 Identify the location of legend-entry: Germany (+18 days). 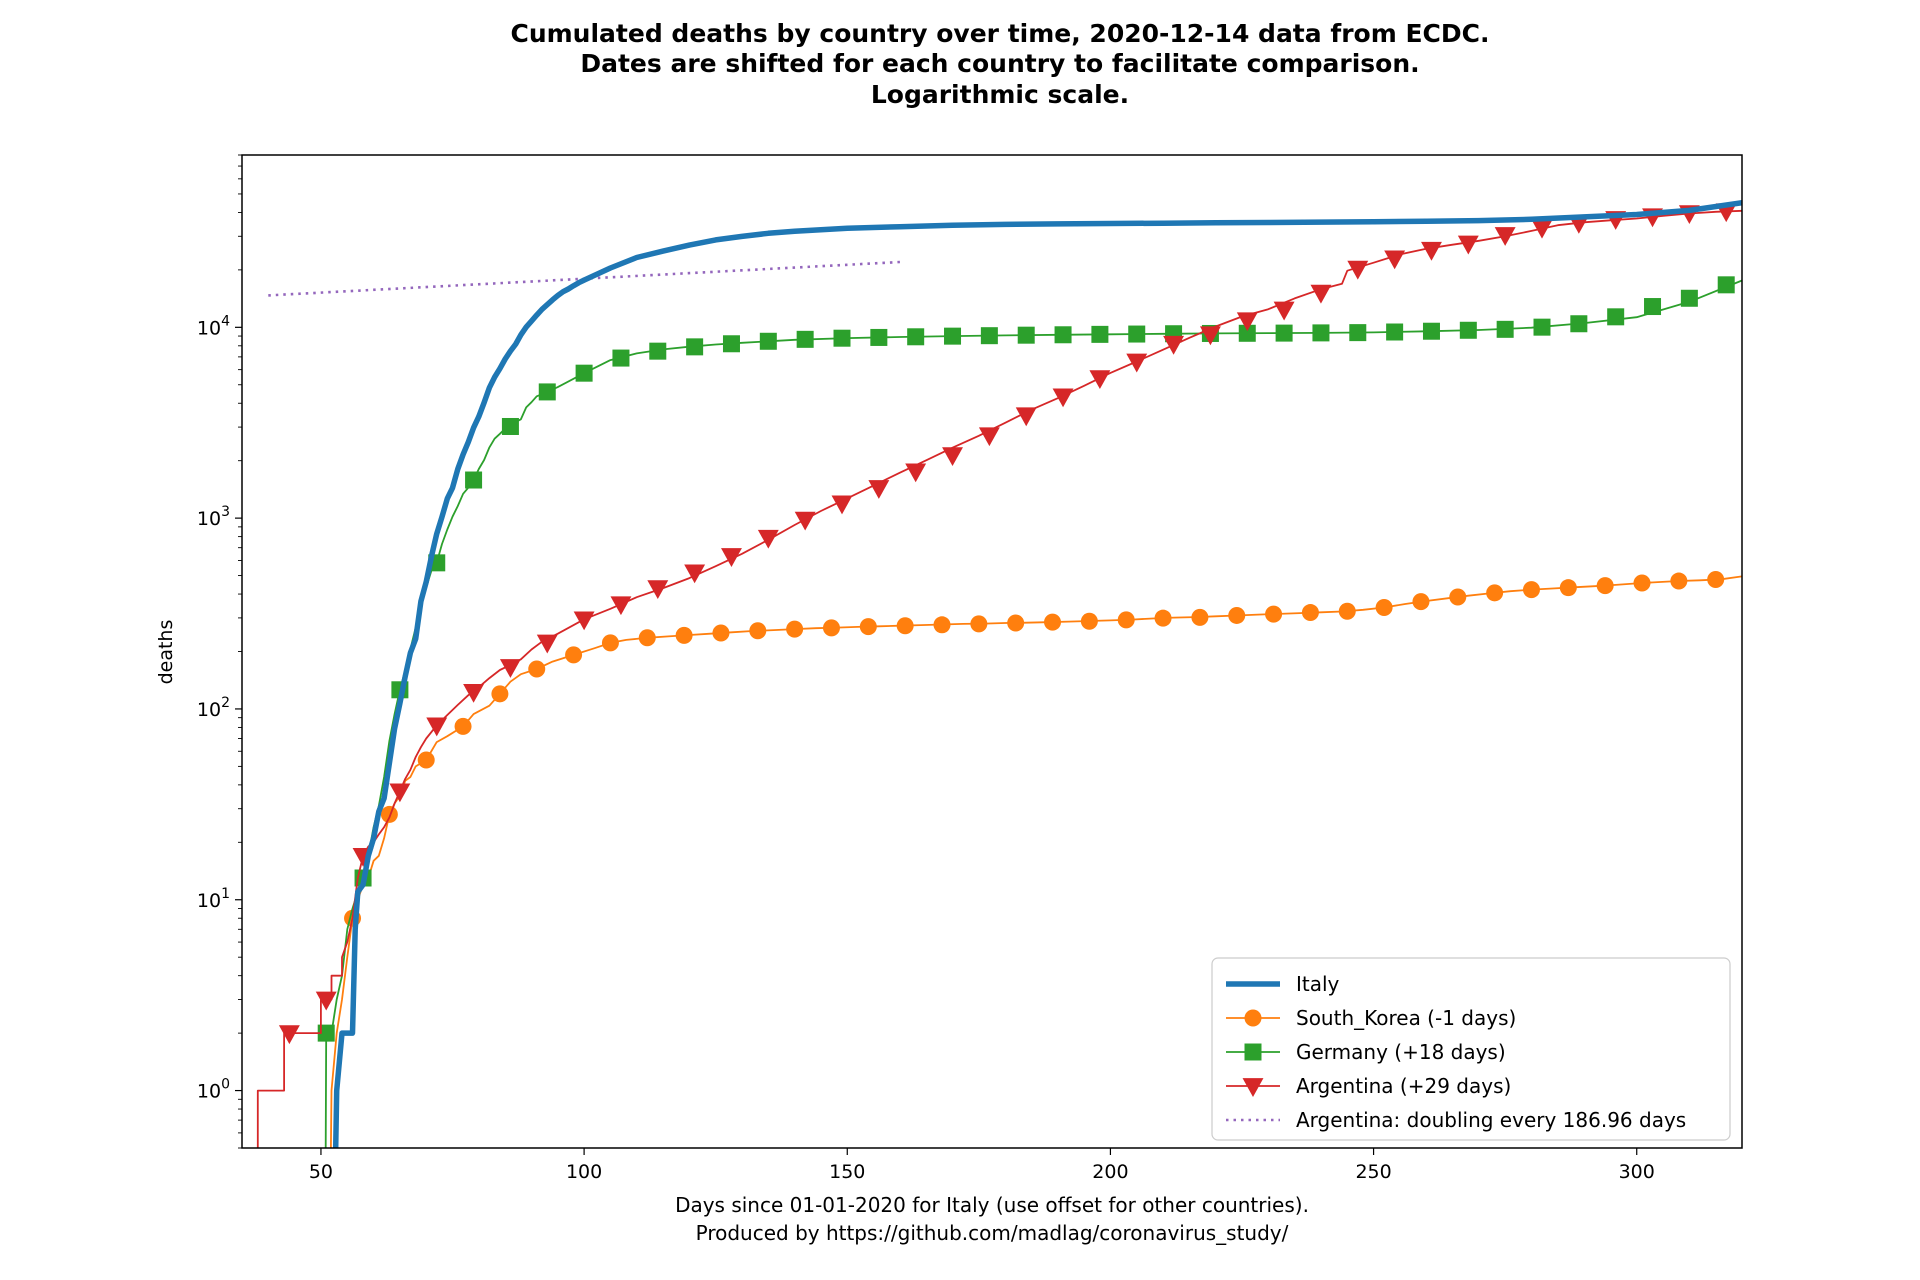
(1366, 1052).